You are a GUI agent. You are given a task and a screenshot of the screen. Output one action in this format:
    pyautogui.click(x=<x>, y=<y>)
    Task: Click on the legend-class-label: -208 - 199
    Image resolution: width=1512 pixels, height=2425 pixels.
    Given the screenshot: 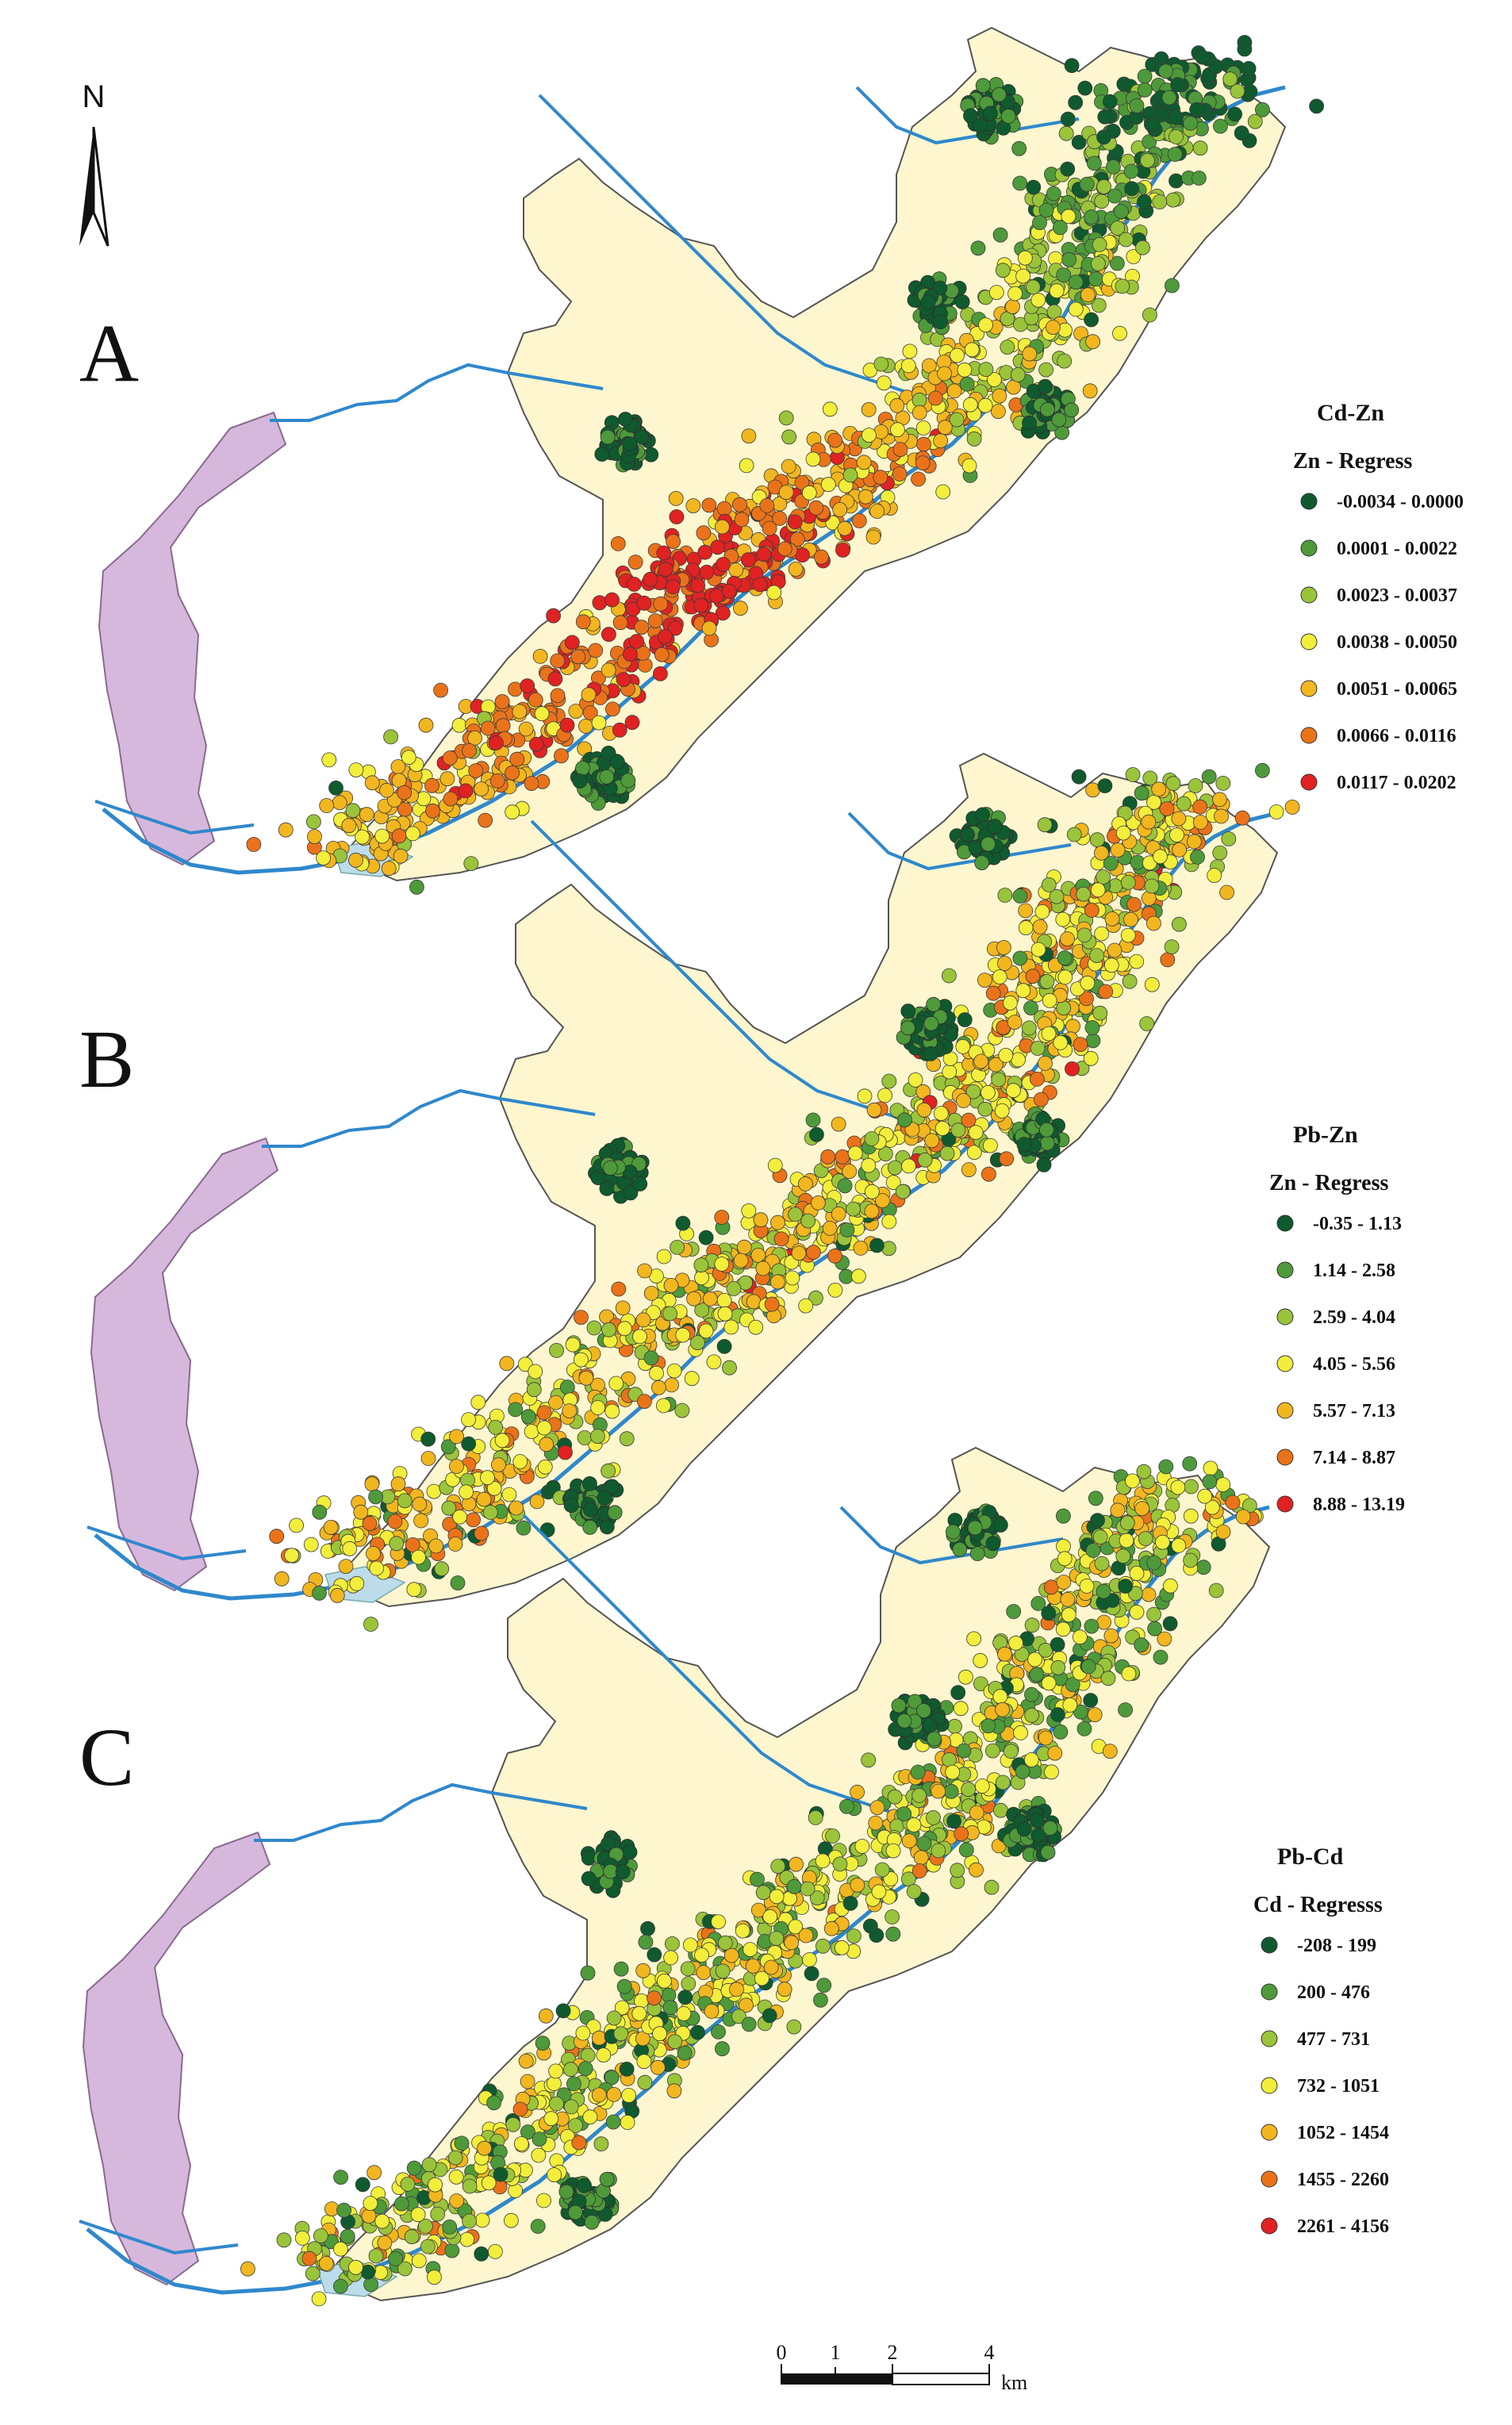 What is the action you would take?
    pyautogui.click(x=1337, y=1946)
    